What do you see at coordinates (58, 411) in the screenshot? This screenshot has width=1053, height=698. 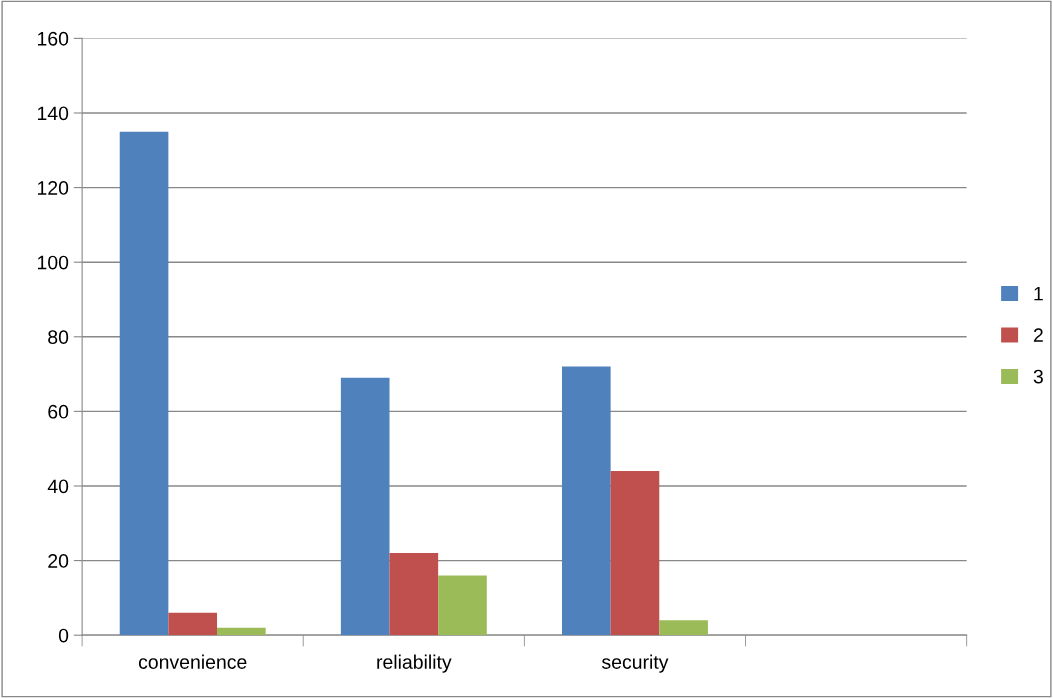 I see `y-tick-label: 60` at bounding box center [58, 411].